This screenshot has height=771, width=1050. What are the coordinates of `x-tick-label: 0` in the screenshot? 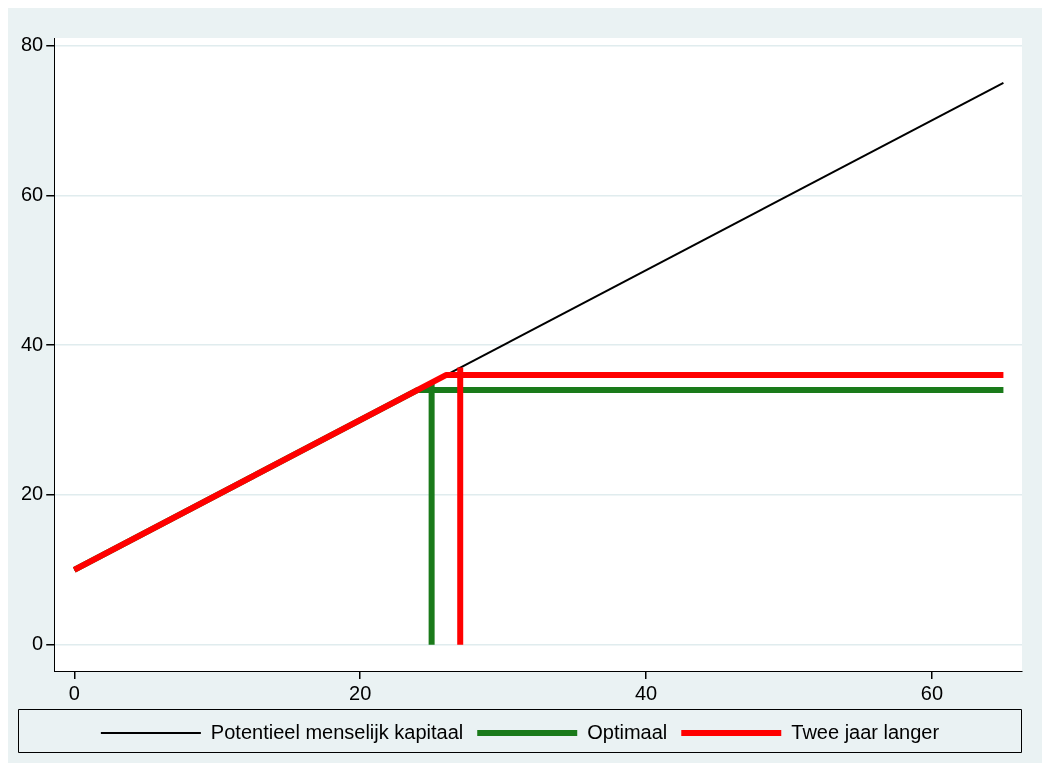 It's located at (74, 692).